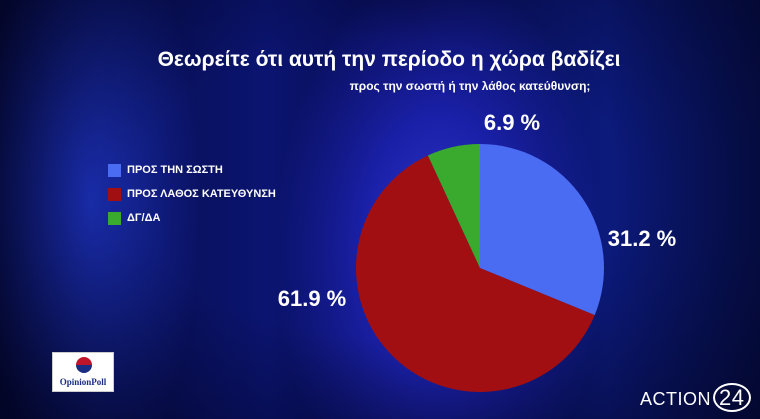  I want to click on action24-logo: ACTION 24, so click(695, 397).